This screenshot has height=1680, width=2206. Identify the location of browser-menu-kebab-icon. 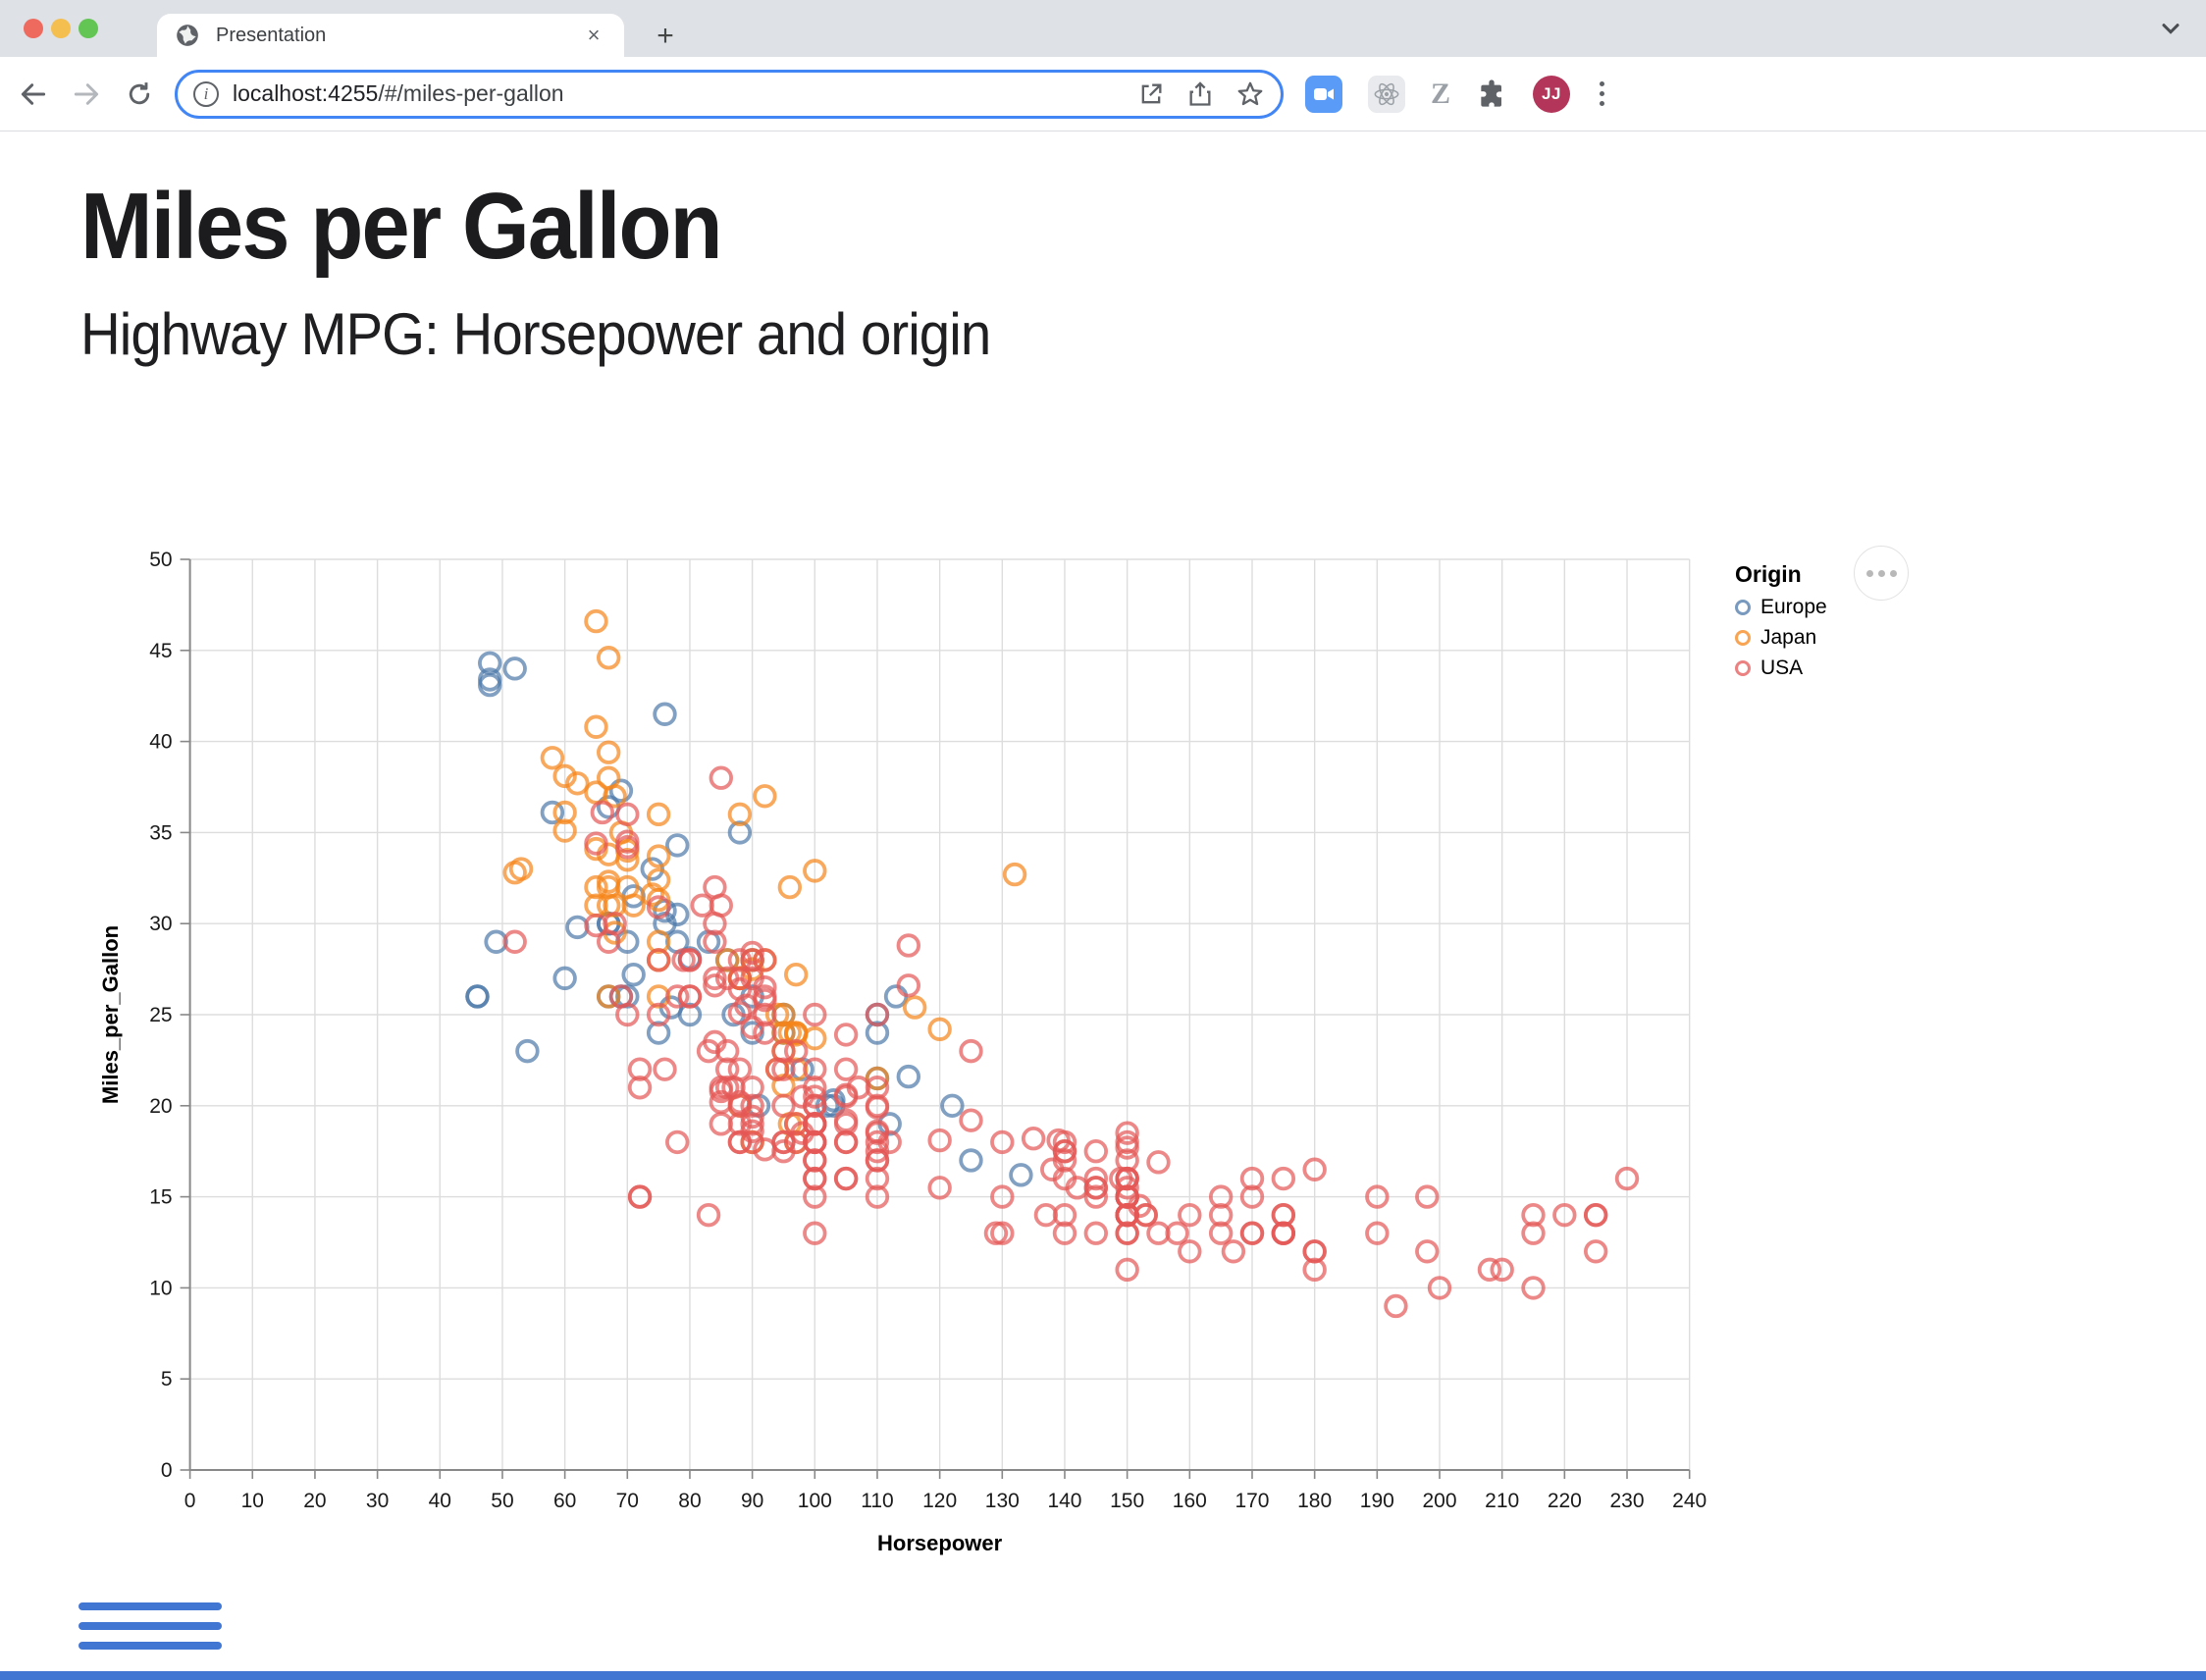
(1607, 94).